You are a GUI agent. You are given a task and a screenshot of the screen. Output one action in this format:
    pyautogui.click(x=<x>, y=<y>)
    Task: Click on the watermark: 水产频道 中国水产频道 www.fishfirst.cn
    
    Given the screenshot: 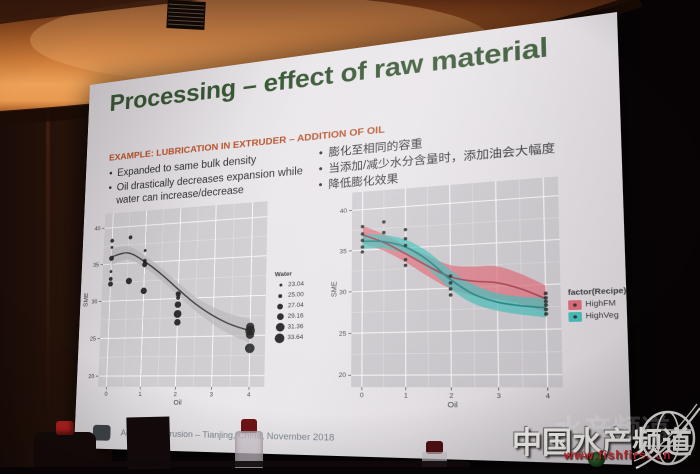 What is the action you would take?
    pyautogui.click(x=602, y=440)
    